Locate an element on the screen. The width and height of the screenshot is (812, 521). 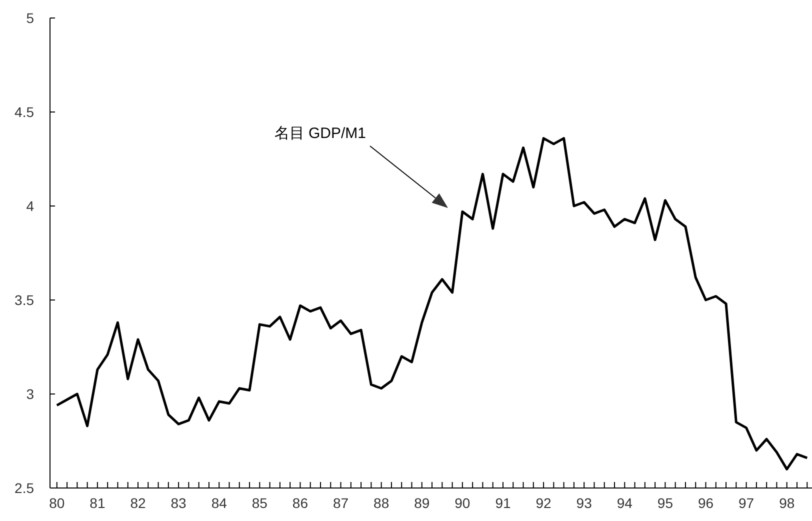
annotation: 名目 GDP/M1 is located at coordinates (320, 133).